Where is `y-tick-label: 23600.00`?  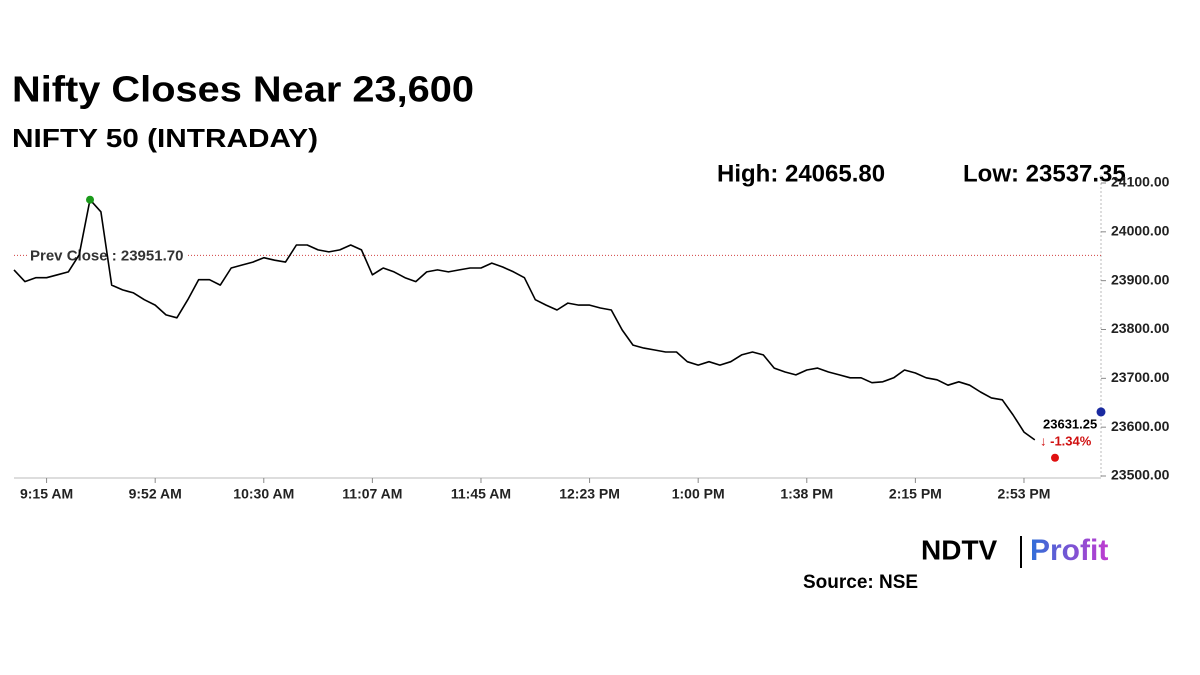 y-tick-label: 23600.00 is located at coordinates (1140, 426).